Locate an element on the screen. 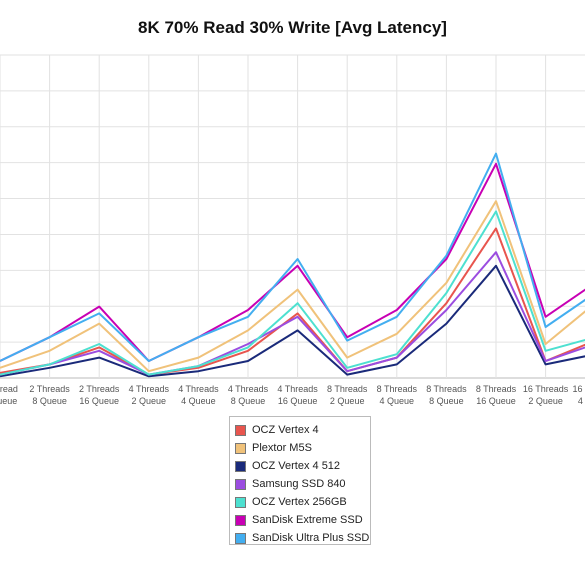 This screenshot has height=564, width=585. legend-item: OCZ Vertex 4 is located at coordinates (302, 430).